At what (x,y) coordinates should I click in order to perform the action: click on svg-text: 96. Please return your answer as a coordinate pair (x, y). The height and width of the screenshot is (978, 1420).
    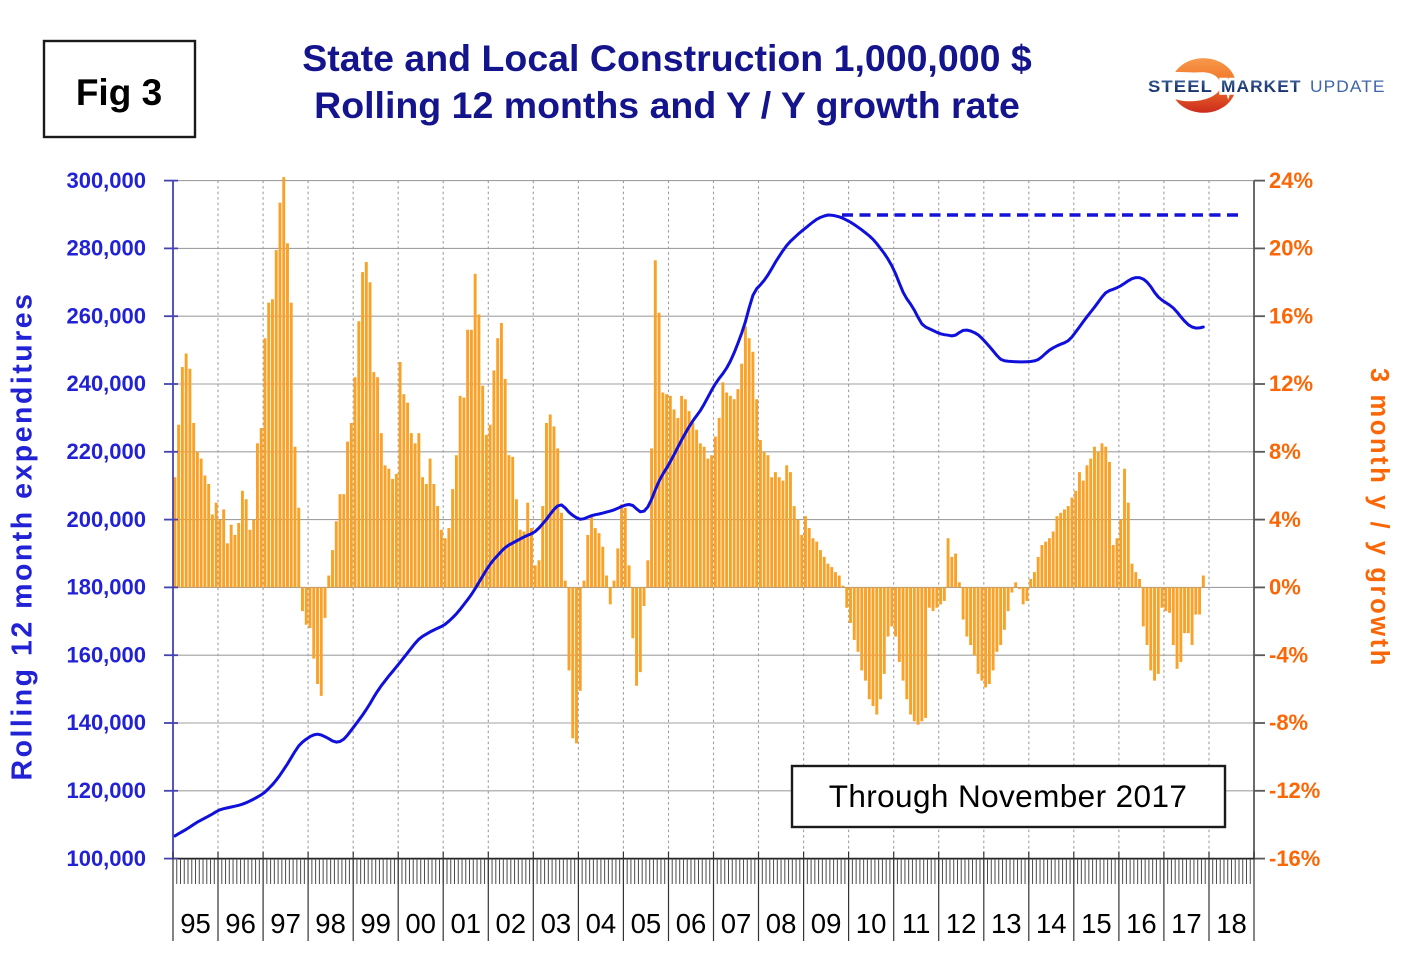
    Looking at the image, I should click on (240, 923).